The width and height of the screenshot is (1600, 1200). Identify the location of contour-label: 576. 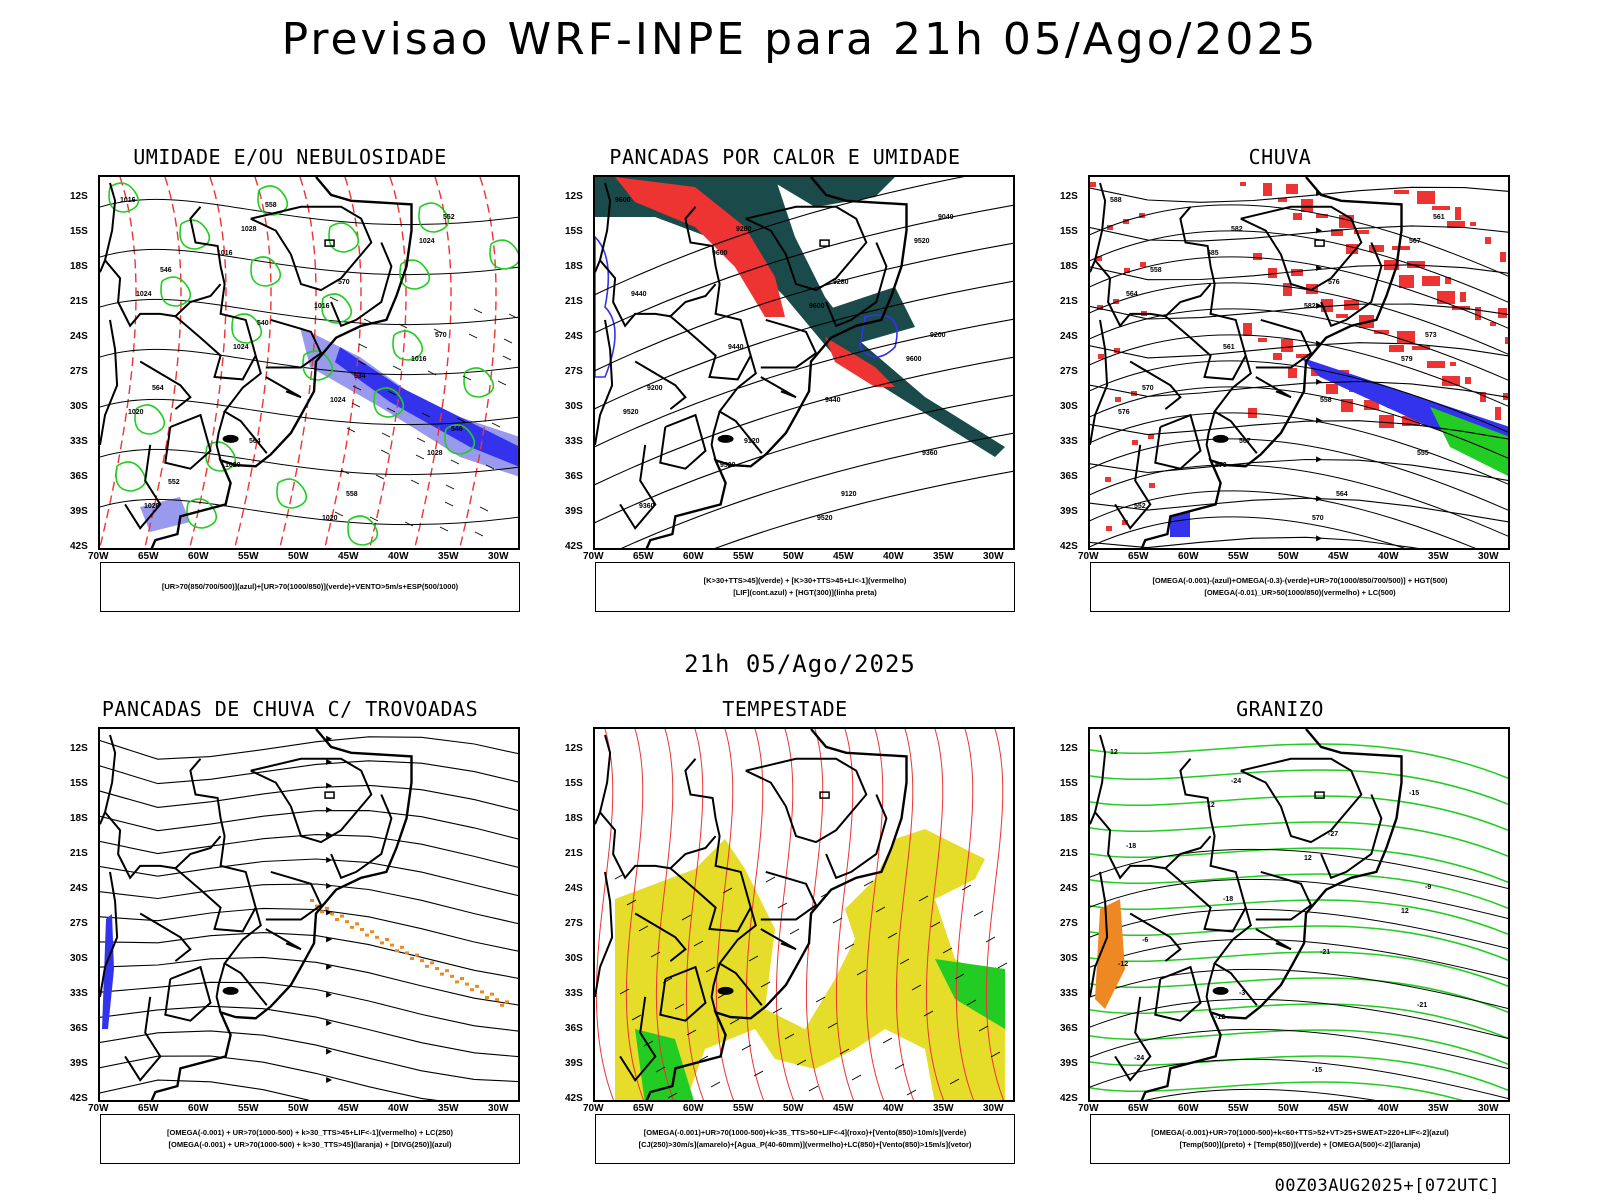
(1124, 412).